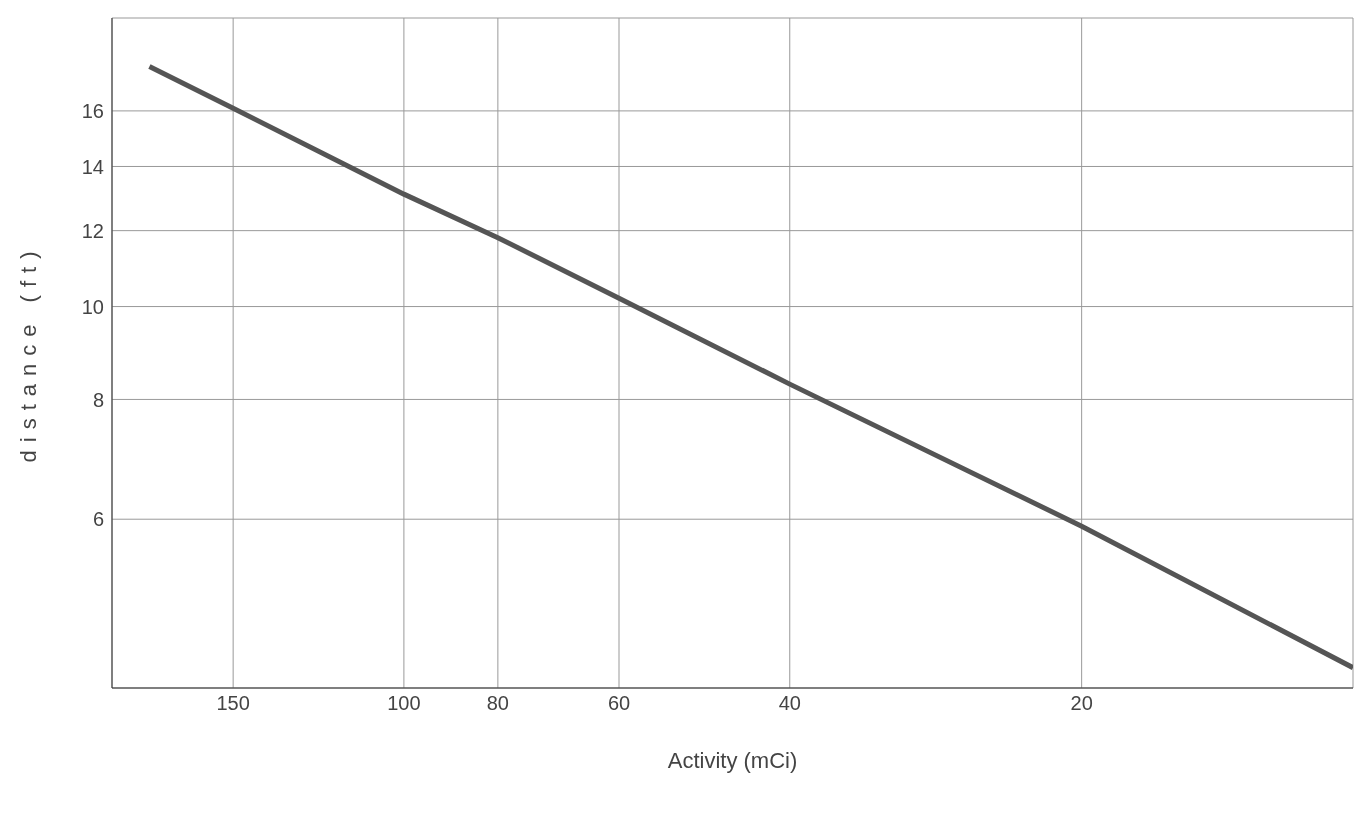 The image size is (1371, 819). Describe the element at coordinates (233, 703) in the screenshot. I see `x-tick-label: 150` at that location.